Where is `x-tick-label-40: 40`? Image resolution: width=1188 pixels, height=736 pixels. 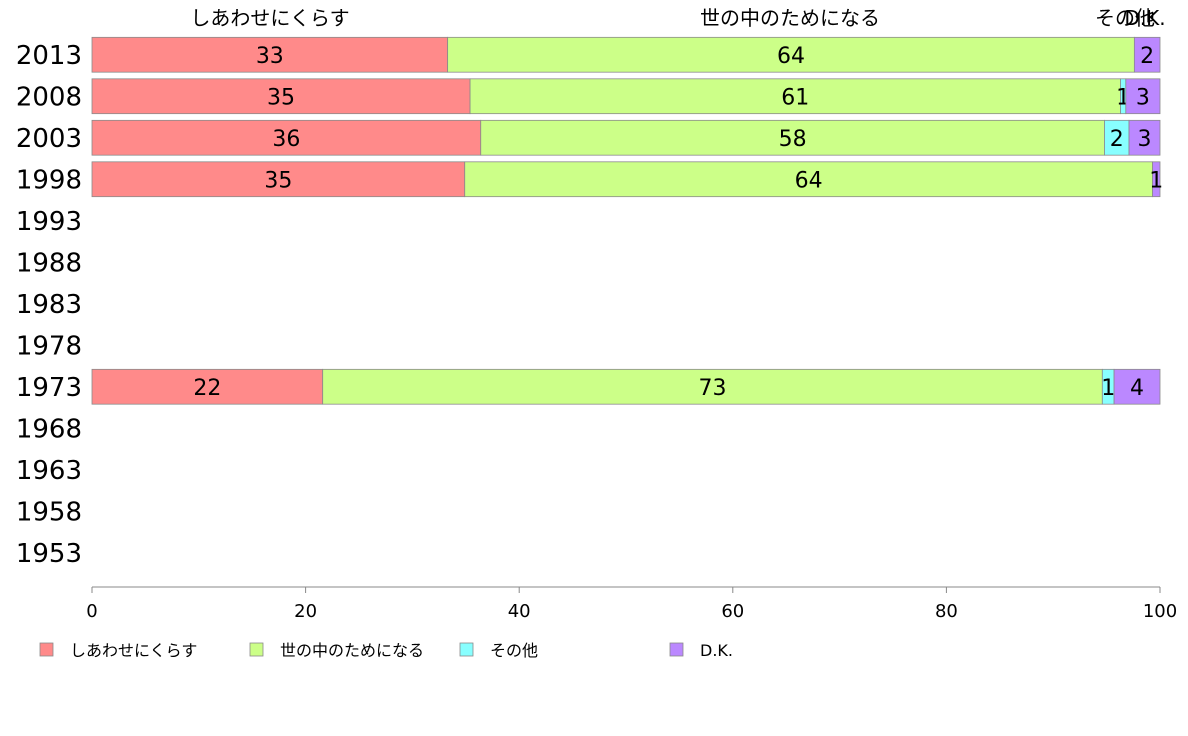
x-tick-label-40: 40 is located at coordinates (519, 611).